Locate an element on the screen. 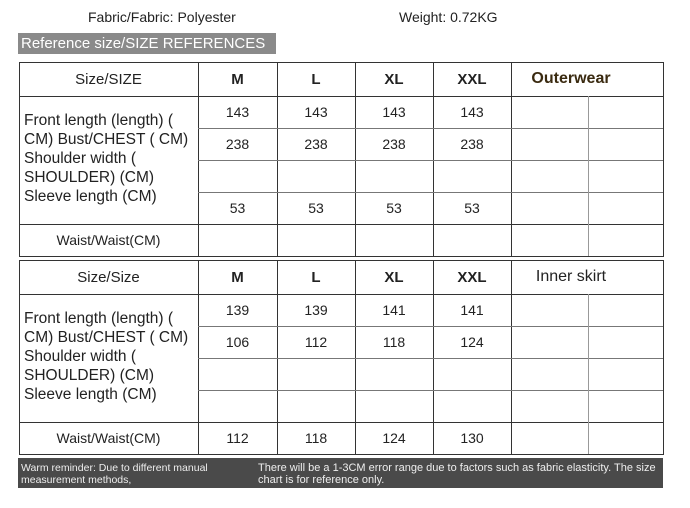 This screenshot has height=508, width=690. header-cell: Size/Size is located at coordinates (108, 277).